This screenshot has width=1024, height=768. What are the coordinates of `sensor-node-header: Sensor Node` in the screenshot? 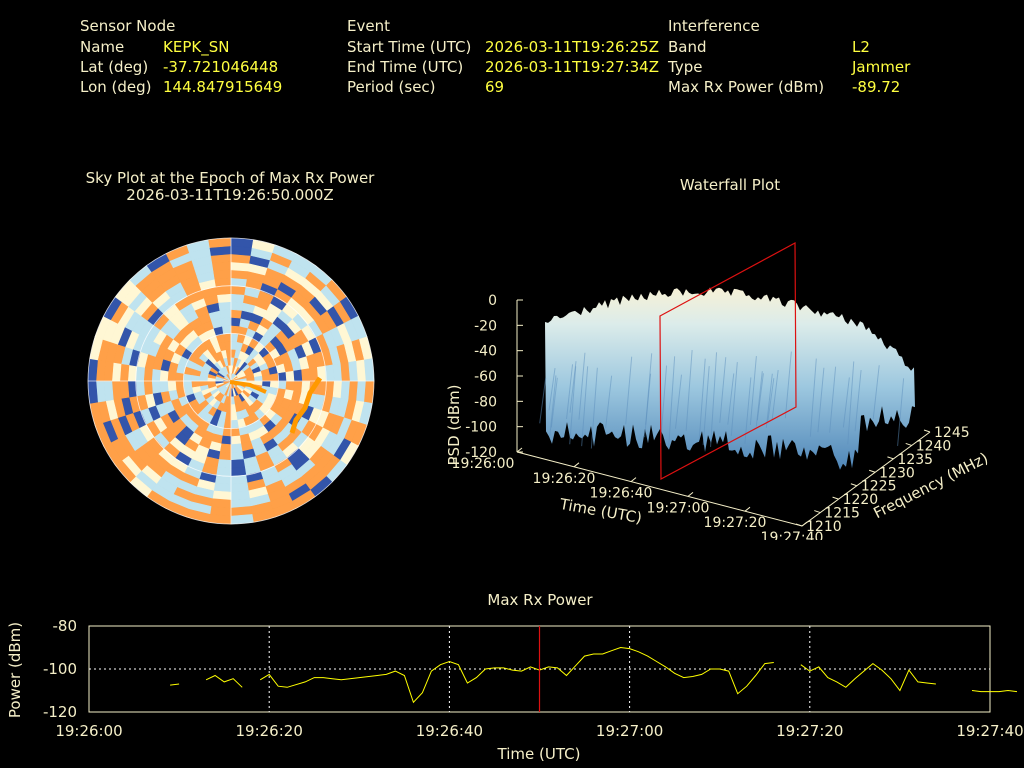 It's located at (128, 26).